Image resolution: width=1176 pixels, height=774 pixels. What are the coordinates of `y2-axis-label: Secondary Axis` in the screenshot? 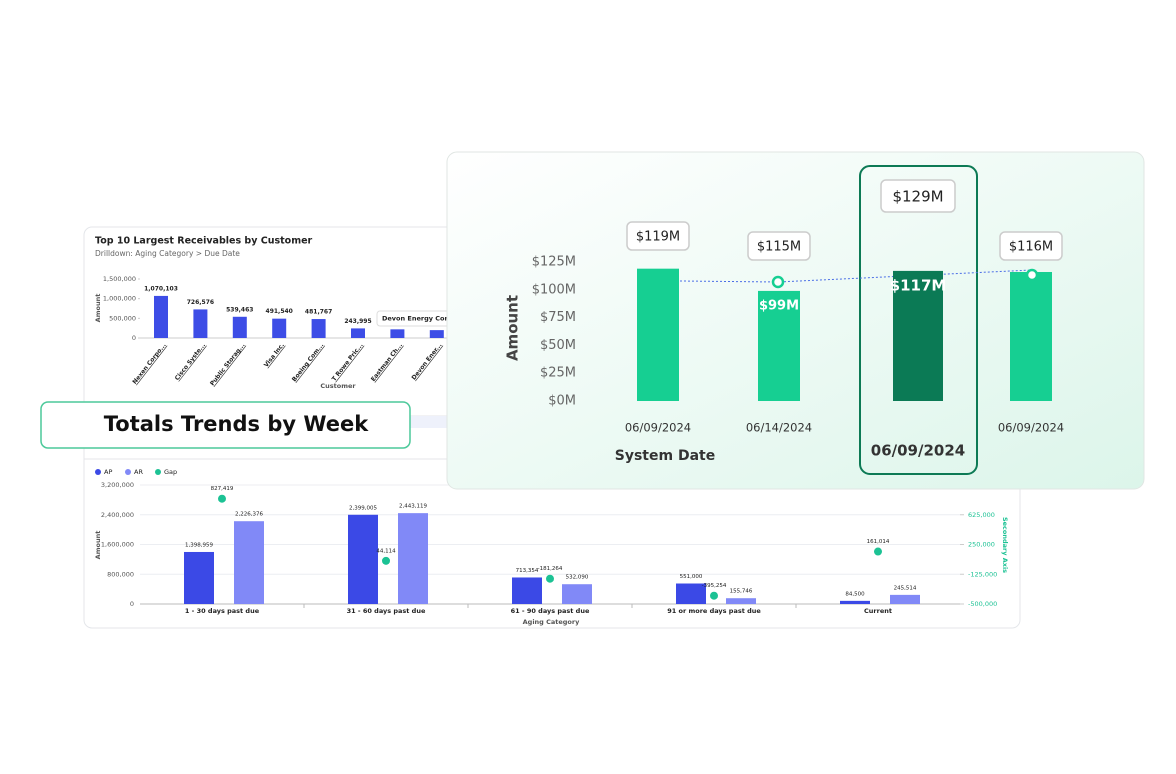 It's located at (1005, 545).